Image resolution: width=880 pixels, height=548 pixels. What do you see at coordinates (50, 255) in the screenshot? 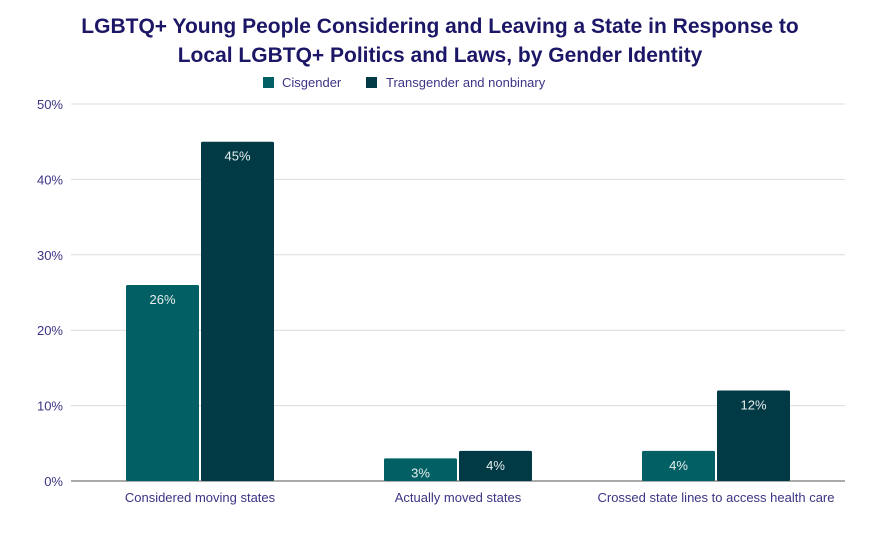
I see `y-tick-label: 30%` at bounding box center [50, 255].